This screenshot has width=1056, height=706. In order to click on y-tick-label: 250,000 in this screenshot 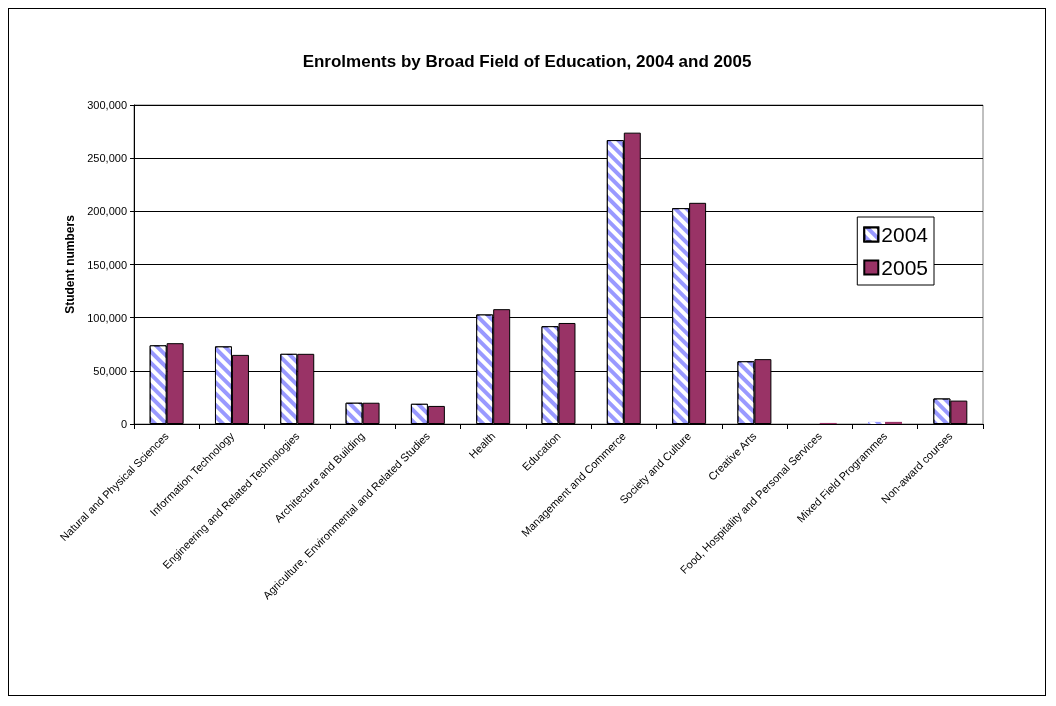, I will do `click(107, 158)`.